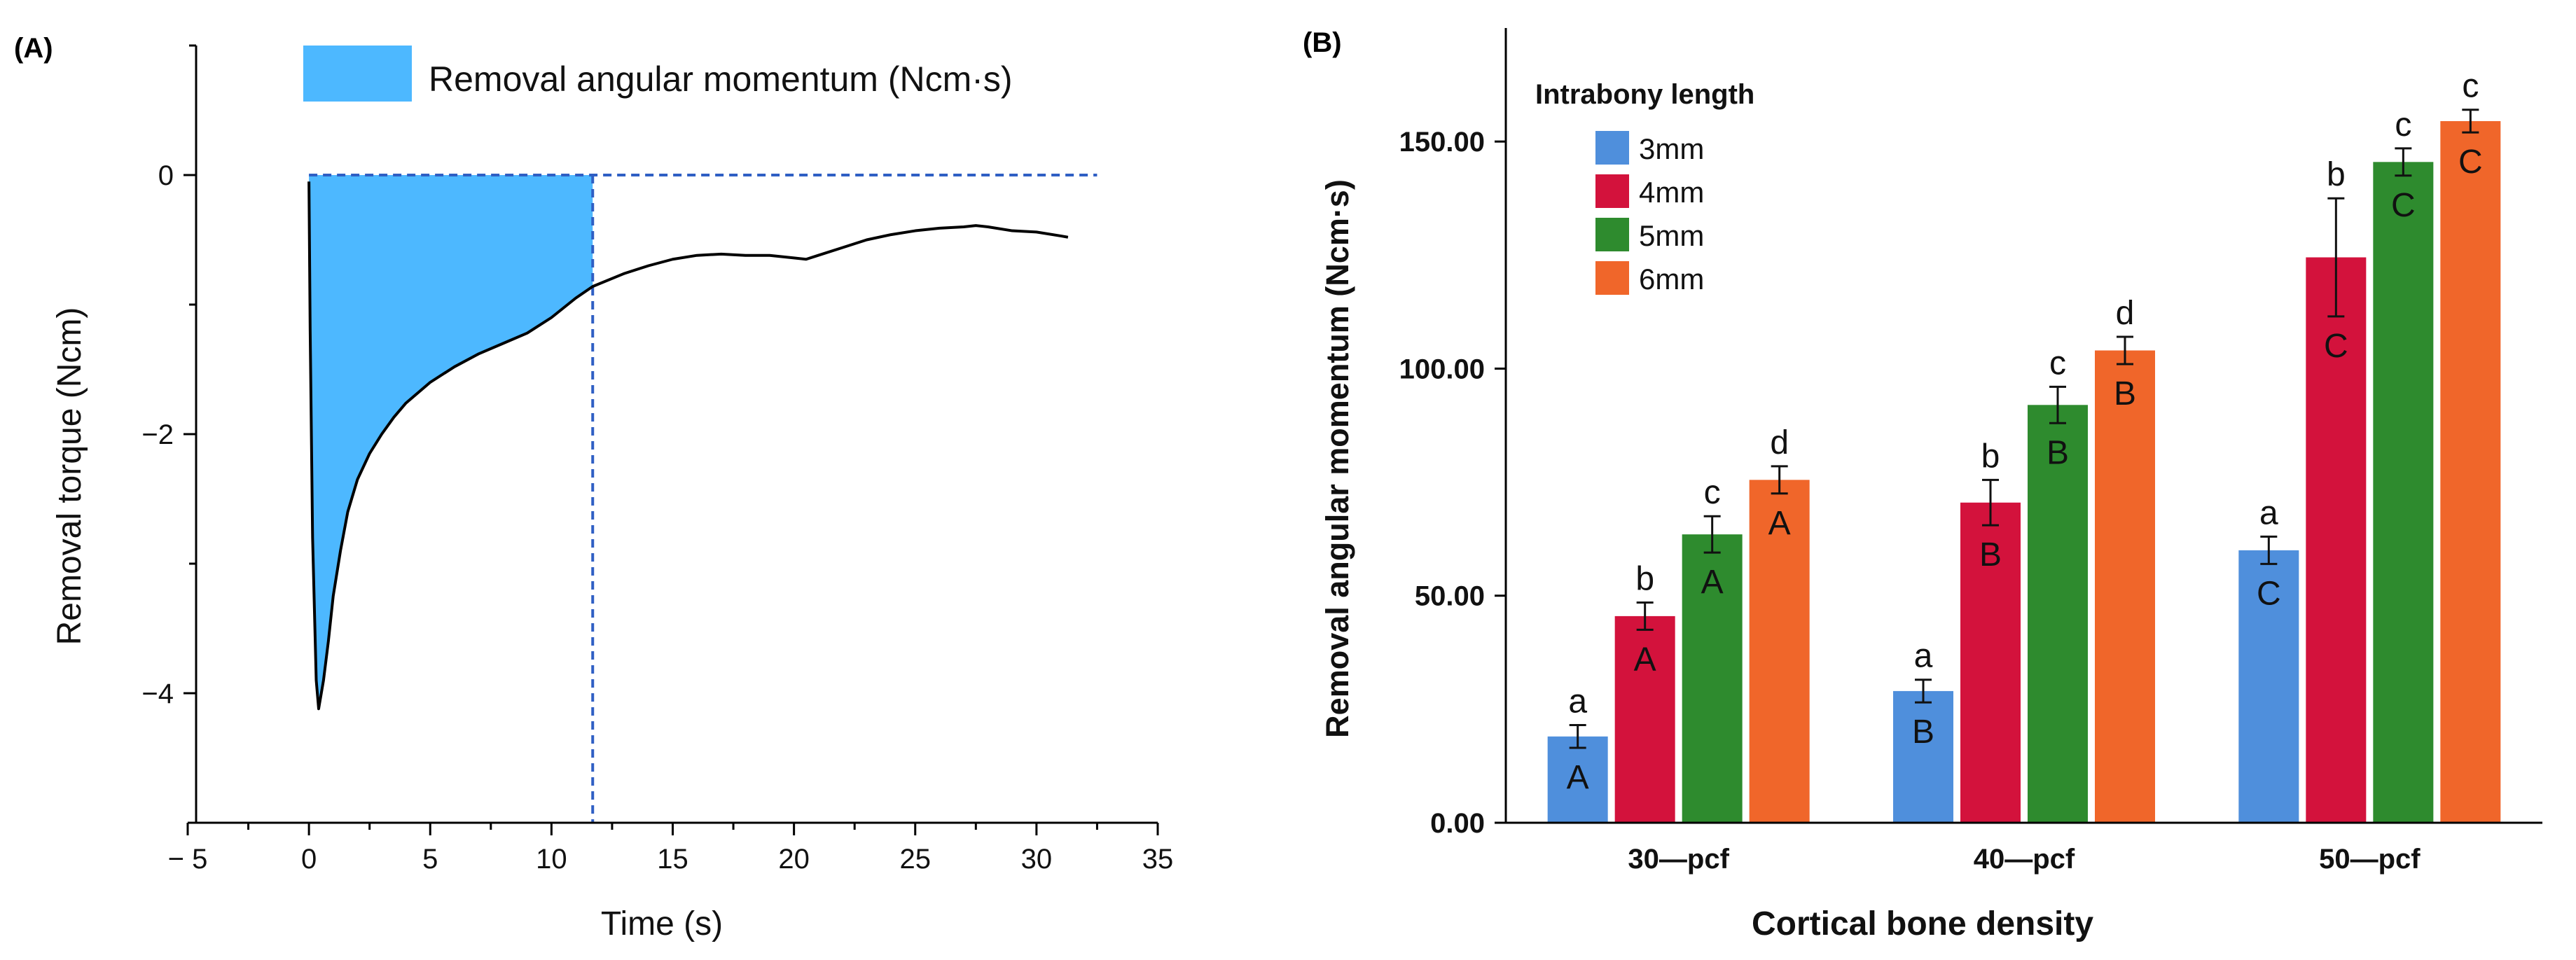 The image size is (2576, 960). Describe the element at coordinates (1337, 458) in the screenshot. I see `panel-b-y-axis-title: Removal angular momentum (Ncm·s)` at that location.